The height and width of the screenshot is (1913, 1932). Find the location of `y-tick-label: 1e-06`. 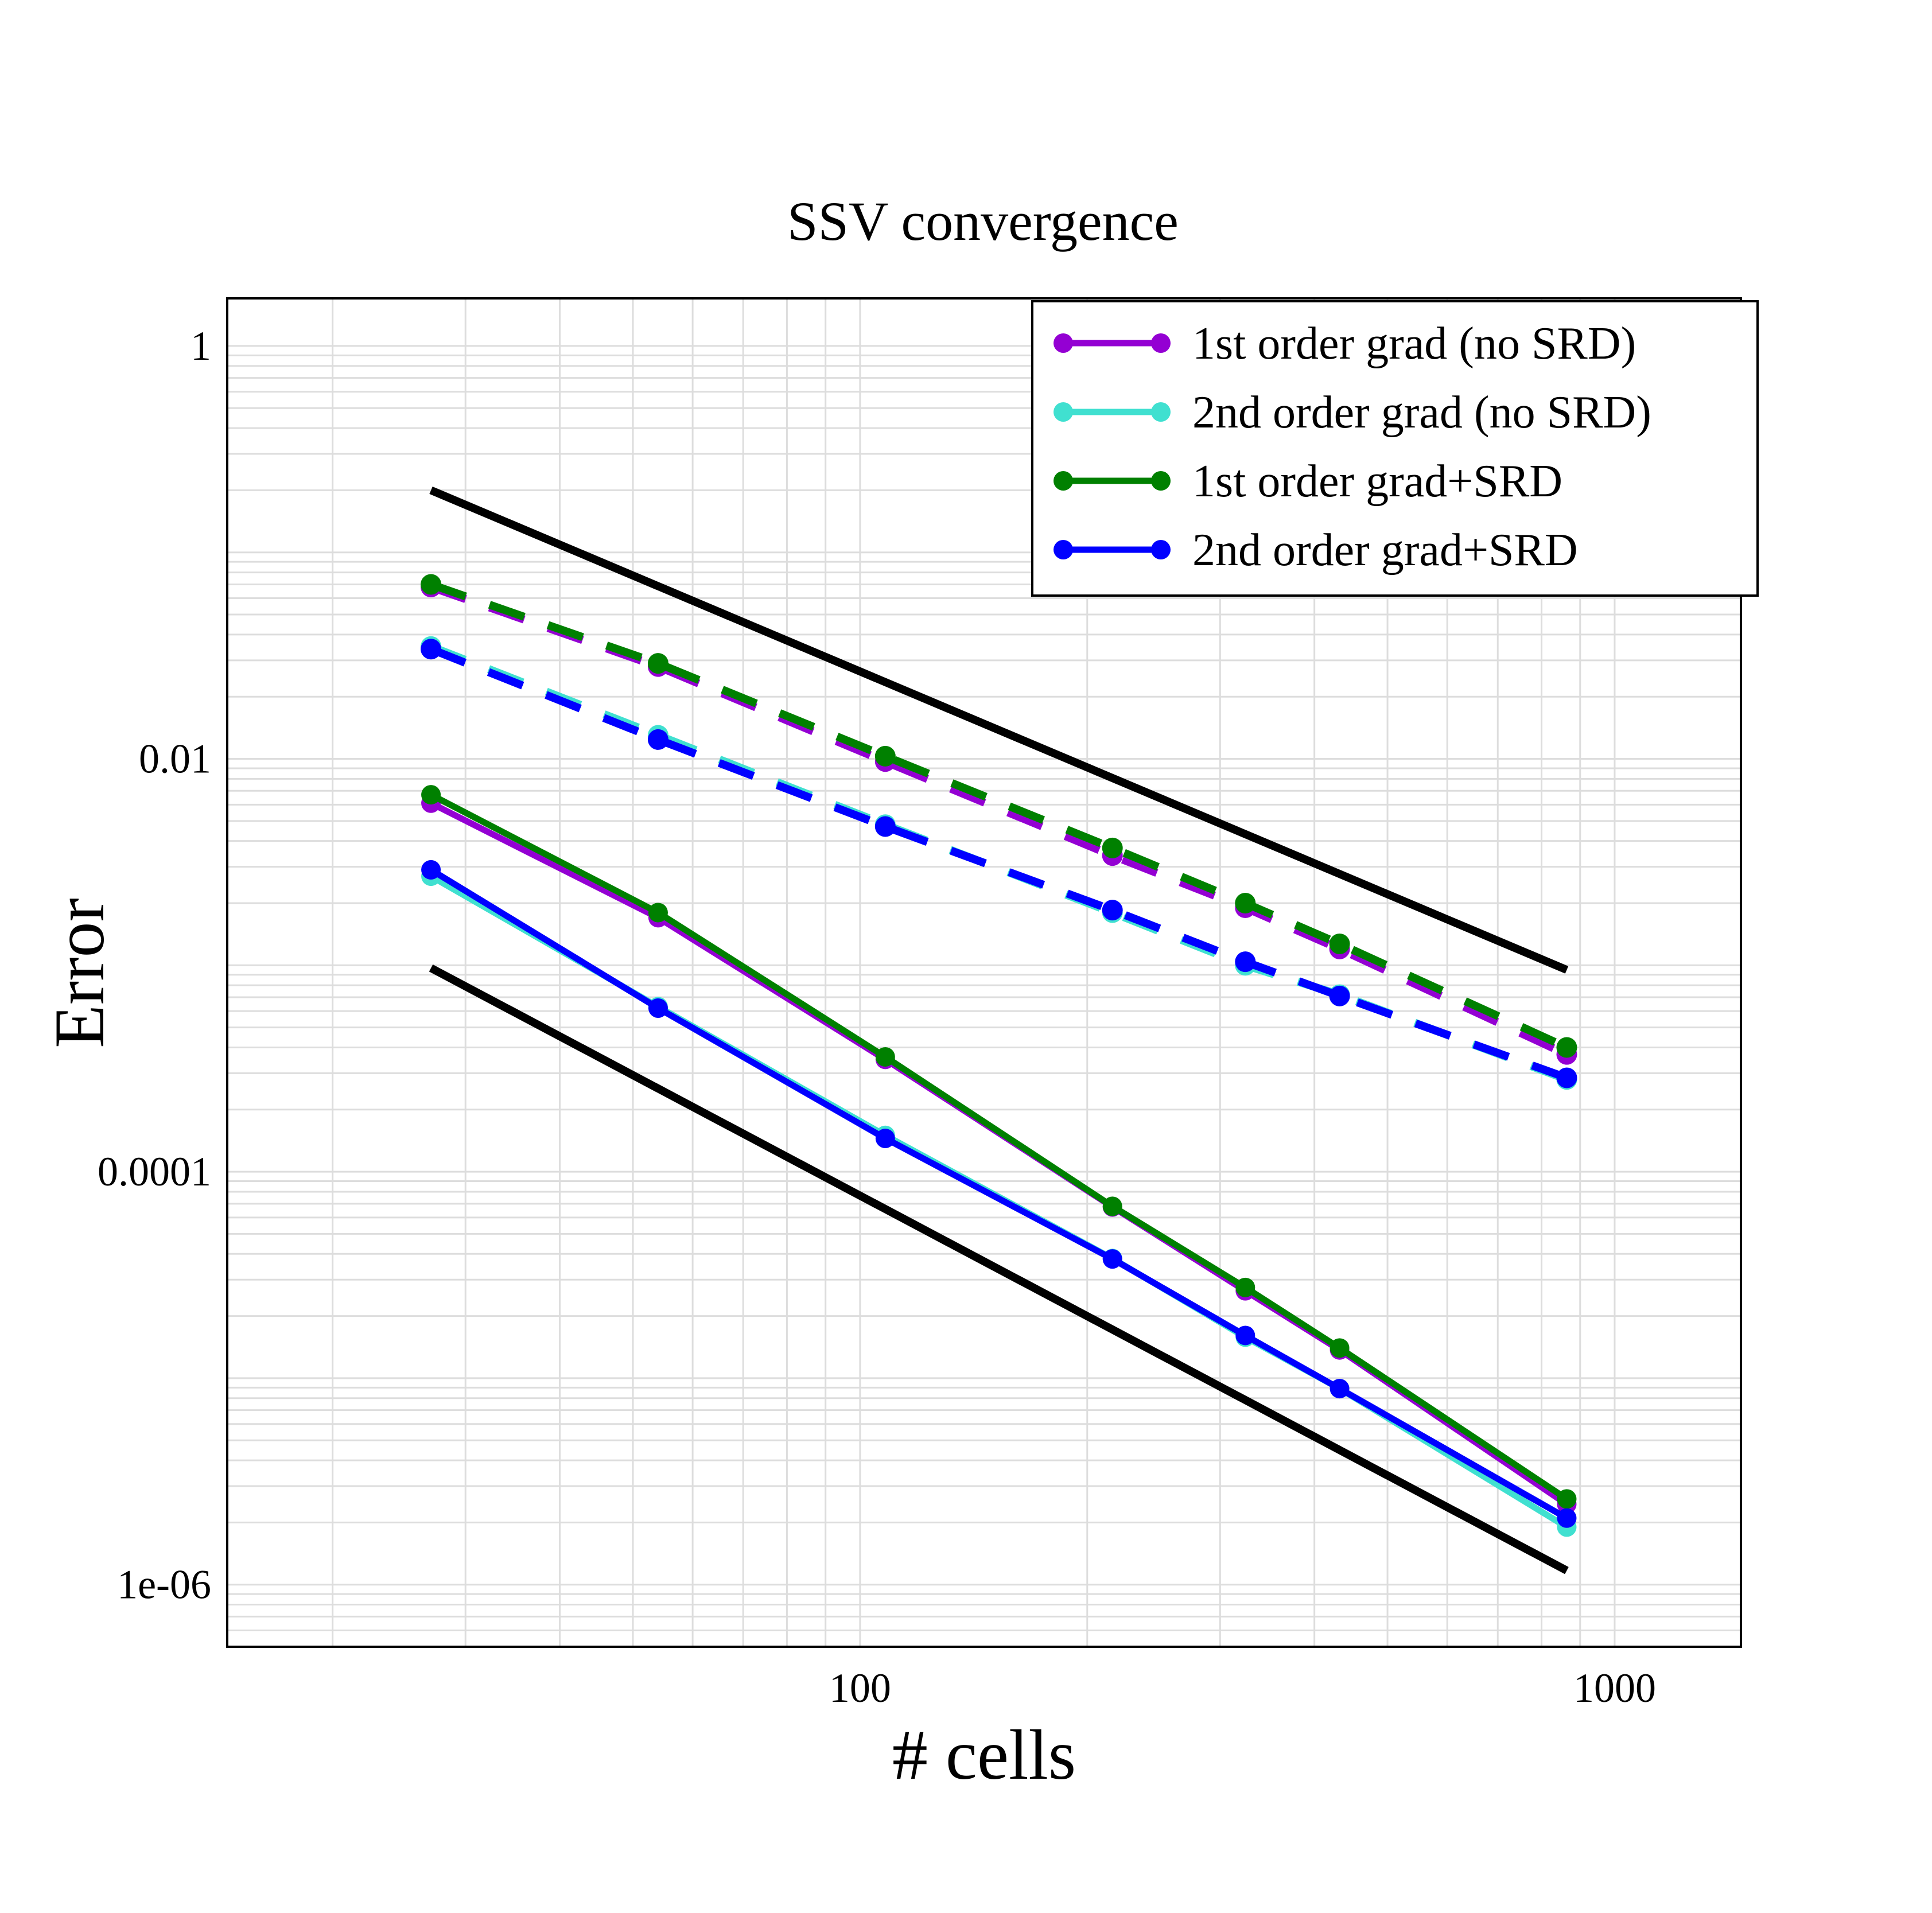

y-tick-label: 1e-06 is located at coordinates (164, 1585).